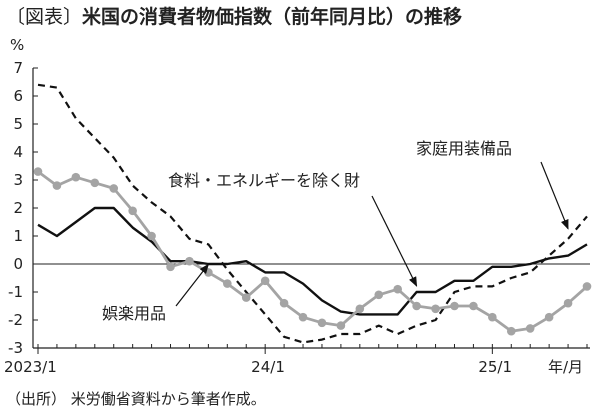 The height and width of the screenshot is (414, 600). What do you see at coordinates (18, 236) in the screenshot?
I see `y-tick-label: 1` at bounding box center [18, 236].